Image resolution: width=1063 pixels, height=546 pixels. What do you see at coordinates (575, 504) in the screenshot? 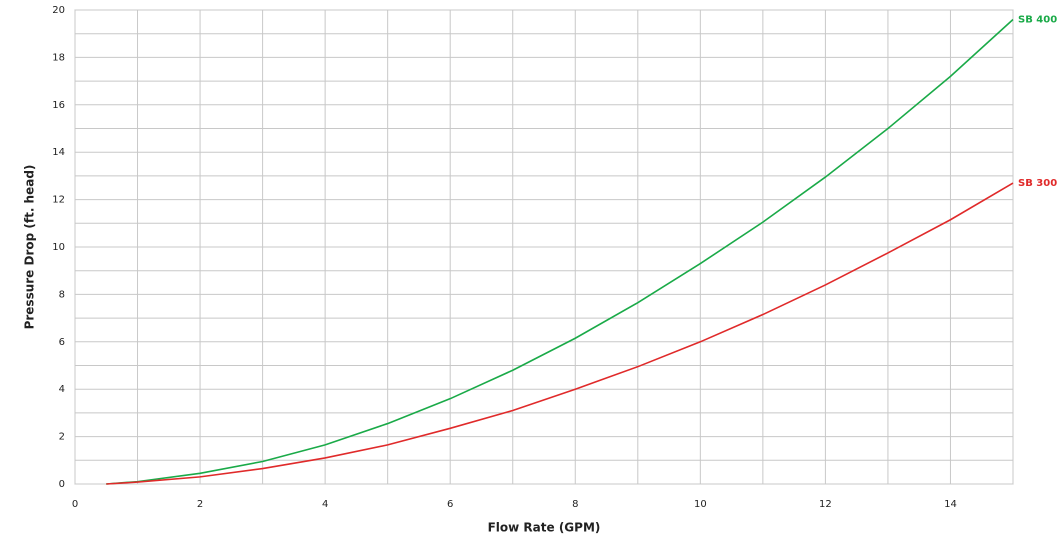
I see `x-tick-label: 8` at bounding box center [575, 504].